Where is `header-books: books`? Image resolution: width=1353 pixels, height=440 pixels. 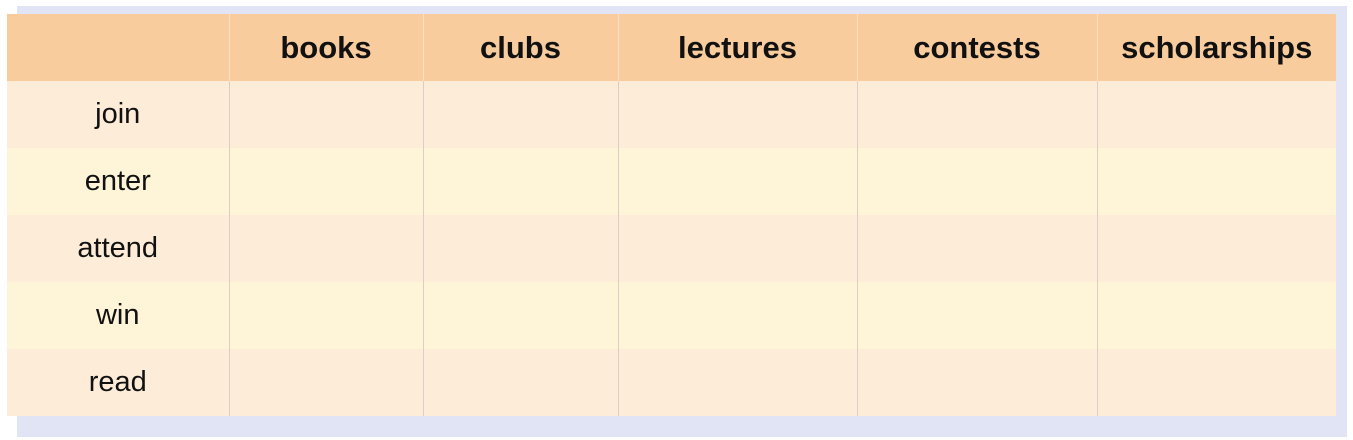 header-books: books is located at coordinates (325, 47).